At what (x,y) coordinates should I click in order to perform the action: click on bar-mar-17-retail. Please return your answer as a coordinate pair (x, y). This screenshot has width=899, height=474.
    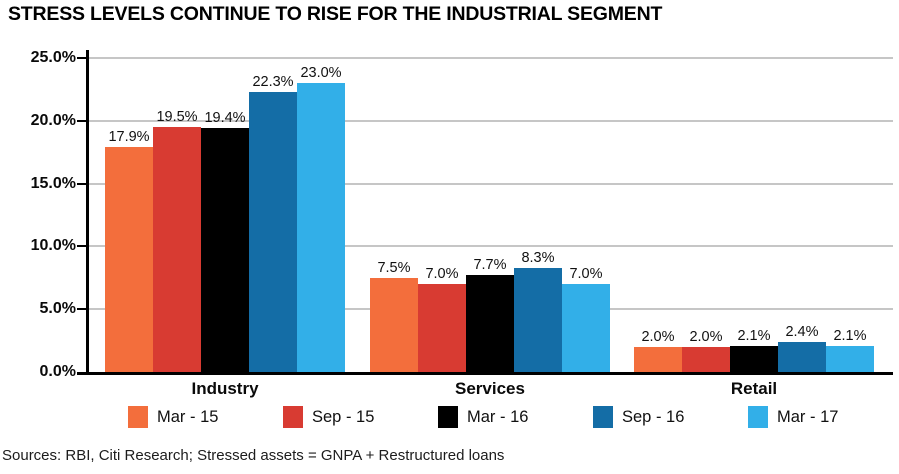
    Looking at the image, I should click on (850, 358).